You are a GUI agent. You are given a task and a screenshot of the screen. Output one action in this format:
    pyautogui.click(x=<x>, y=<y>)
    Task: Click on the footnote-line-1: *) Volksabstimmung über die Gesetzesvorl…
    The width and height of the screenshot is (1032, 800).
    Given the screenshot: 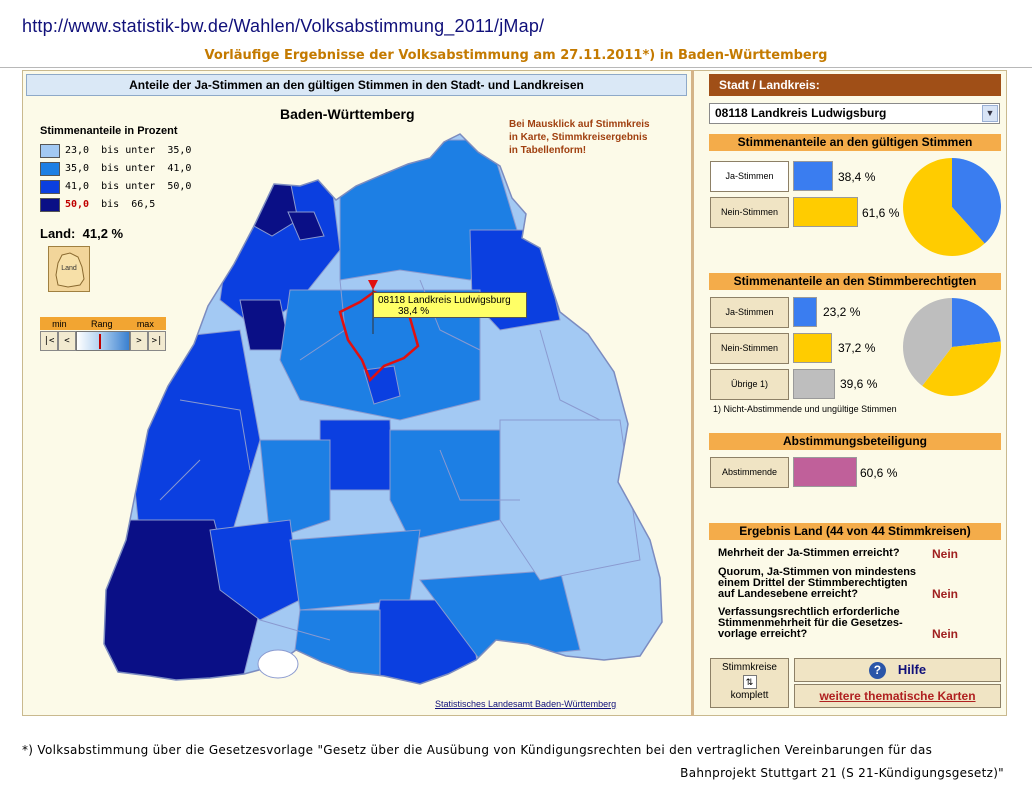 What is the action you would take?
    pyautogui.click(x=477, y=750)
    